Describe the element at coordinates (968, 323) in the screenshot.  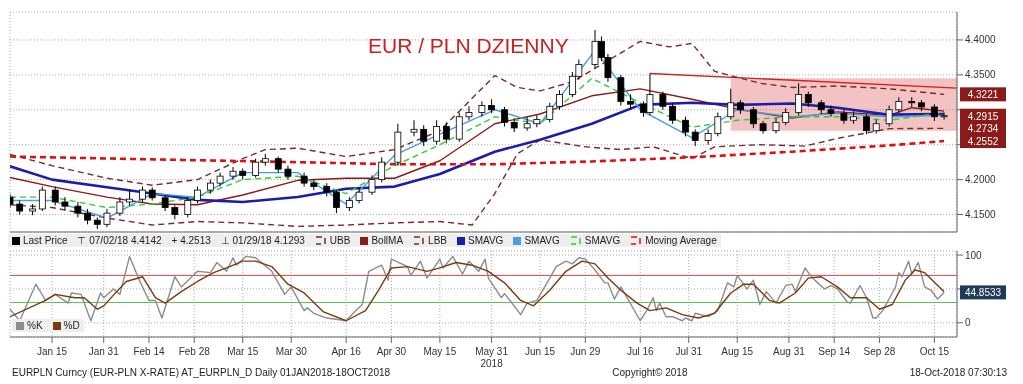
I see `y-tick-label: 0` at that location.